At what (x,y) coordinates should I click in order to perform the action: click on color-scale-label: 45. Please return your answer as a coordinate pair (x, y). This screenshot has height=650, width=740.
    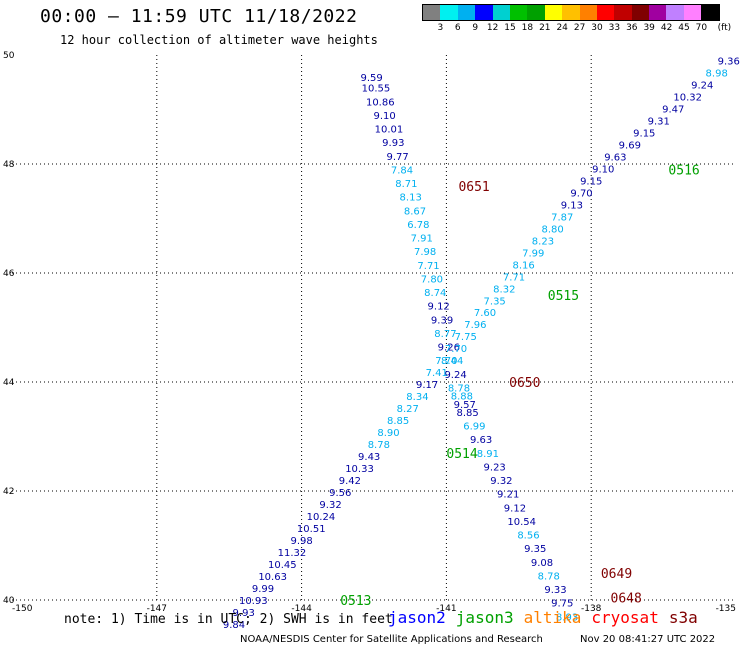
    Looking at the image, I should click on (684, 28).